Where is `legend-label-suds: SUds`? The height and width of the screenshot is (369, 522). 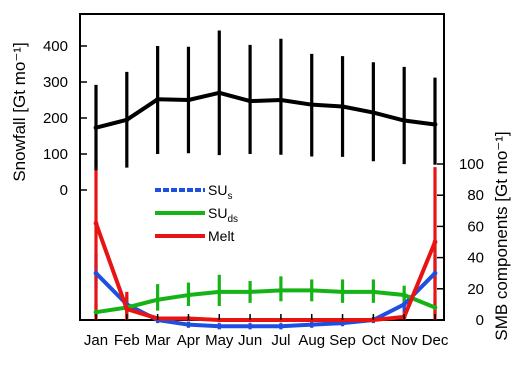
legend-label-suds: SUds is located at coordinates (223, 215).